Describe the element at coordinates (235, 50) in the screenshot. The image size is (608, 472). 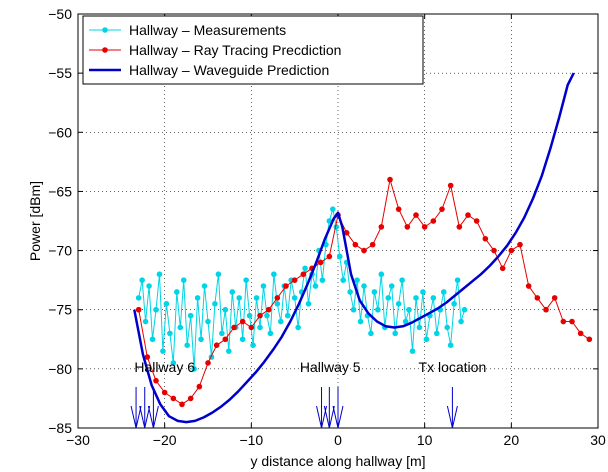
I see `legend-label: Hallway – Ray Tracing Precdiction` at that location.